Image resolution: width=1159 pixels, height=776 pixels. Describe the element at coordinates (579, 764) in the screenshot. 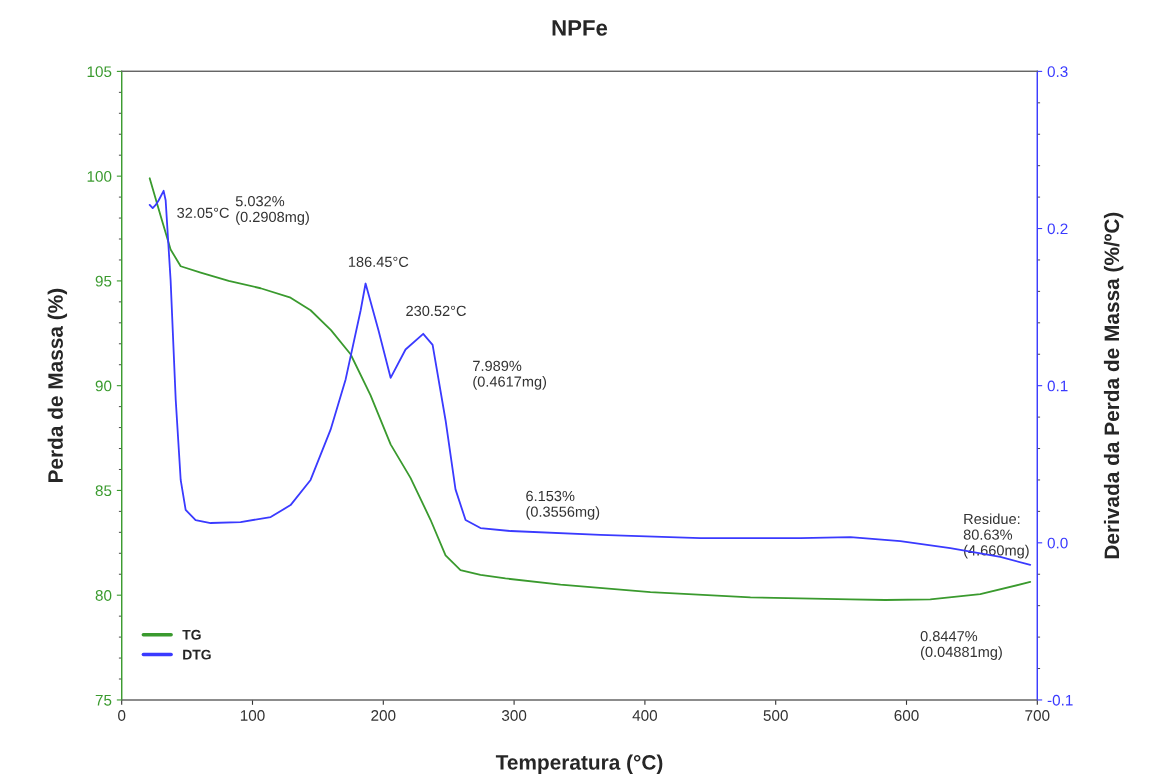

I see `x-axis-title: Temperatura (°C)` at that location.